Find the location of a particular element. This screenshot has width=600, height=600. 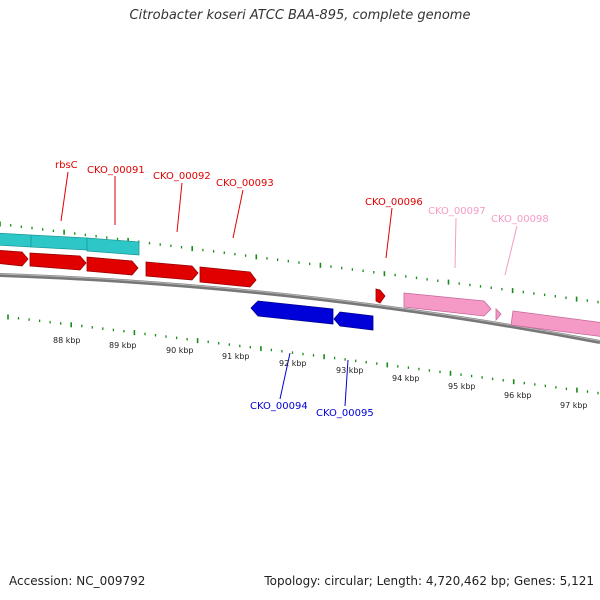

gene-label-cko-00098: CKO_00098 is located at coordinates (520, 219).